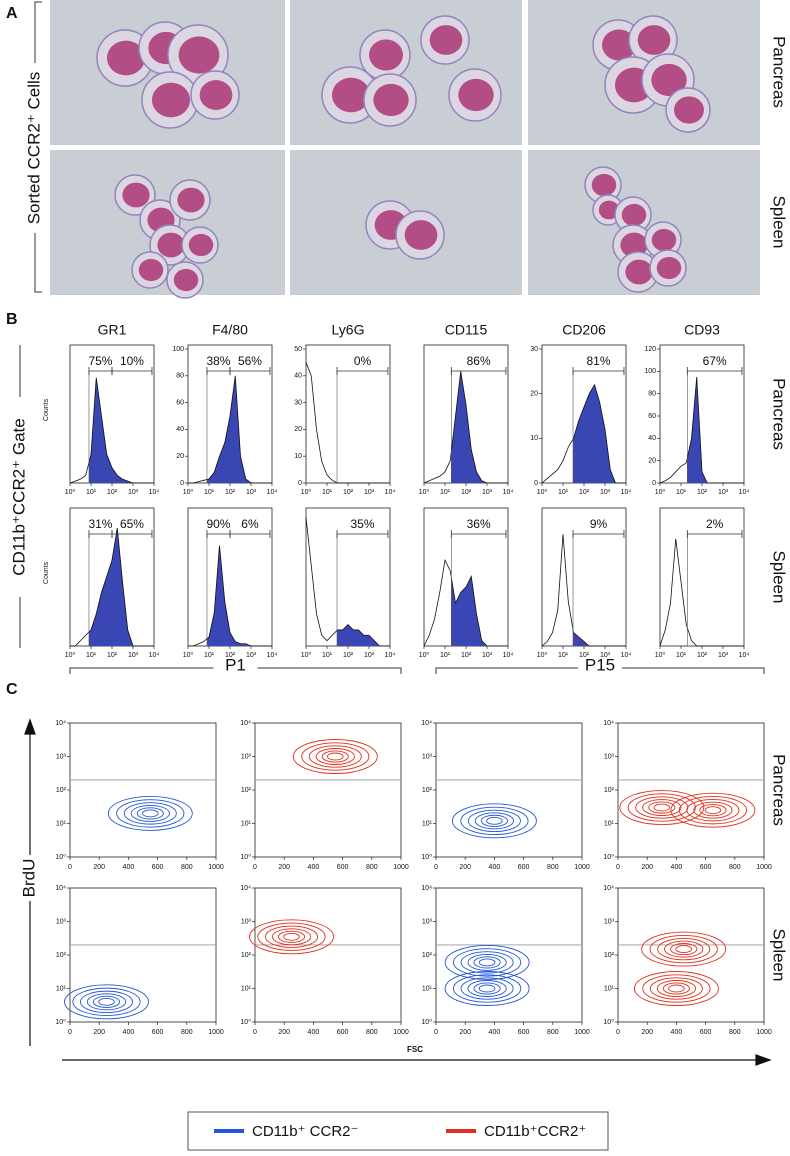 This screenshot has height=1156, width=790. Describe the element at coordinates (348, 330) in the screenshot. I see `column-title: Ly6G` at that location.